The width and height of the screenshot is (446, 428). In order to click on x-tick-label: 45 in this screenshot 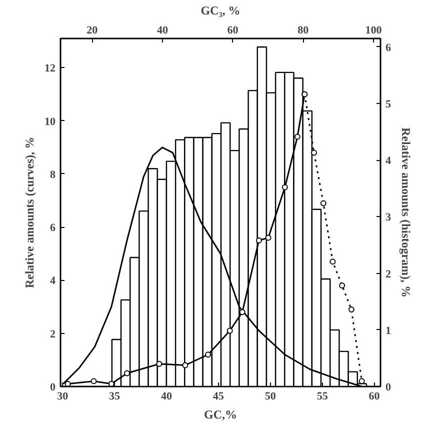, I will do `click(218, 396)`.